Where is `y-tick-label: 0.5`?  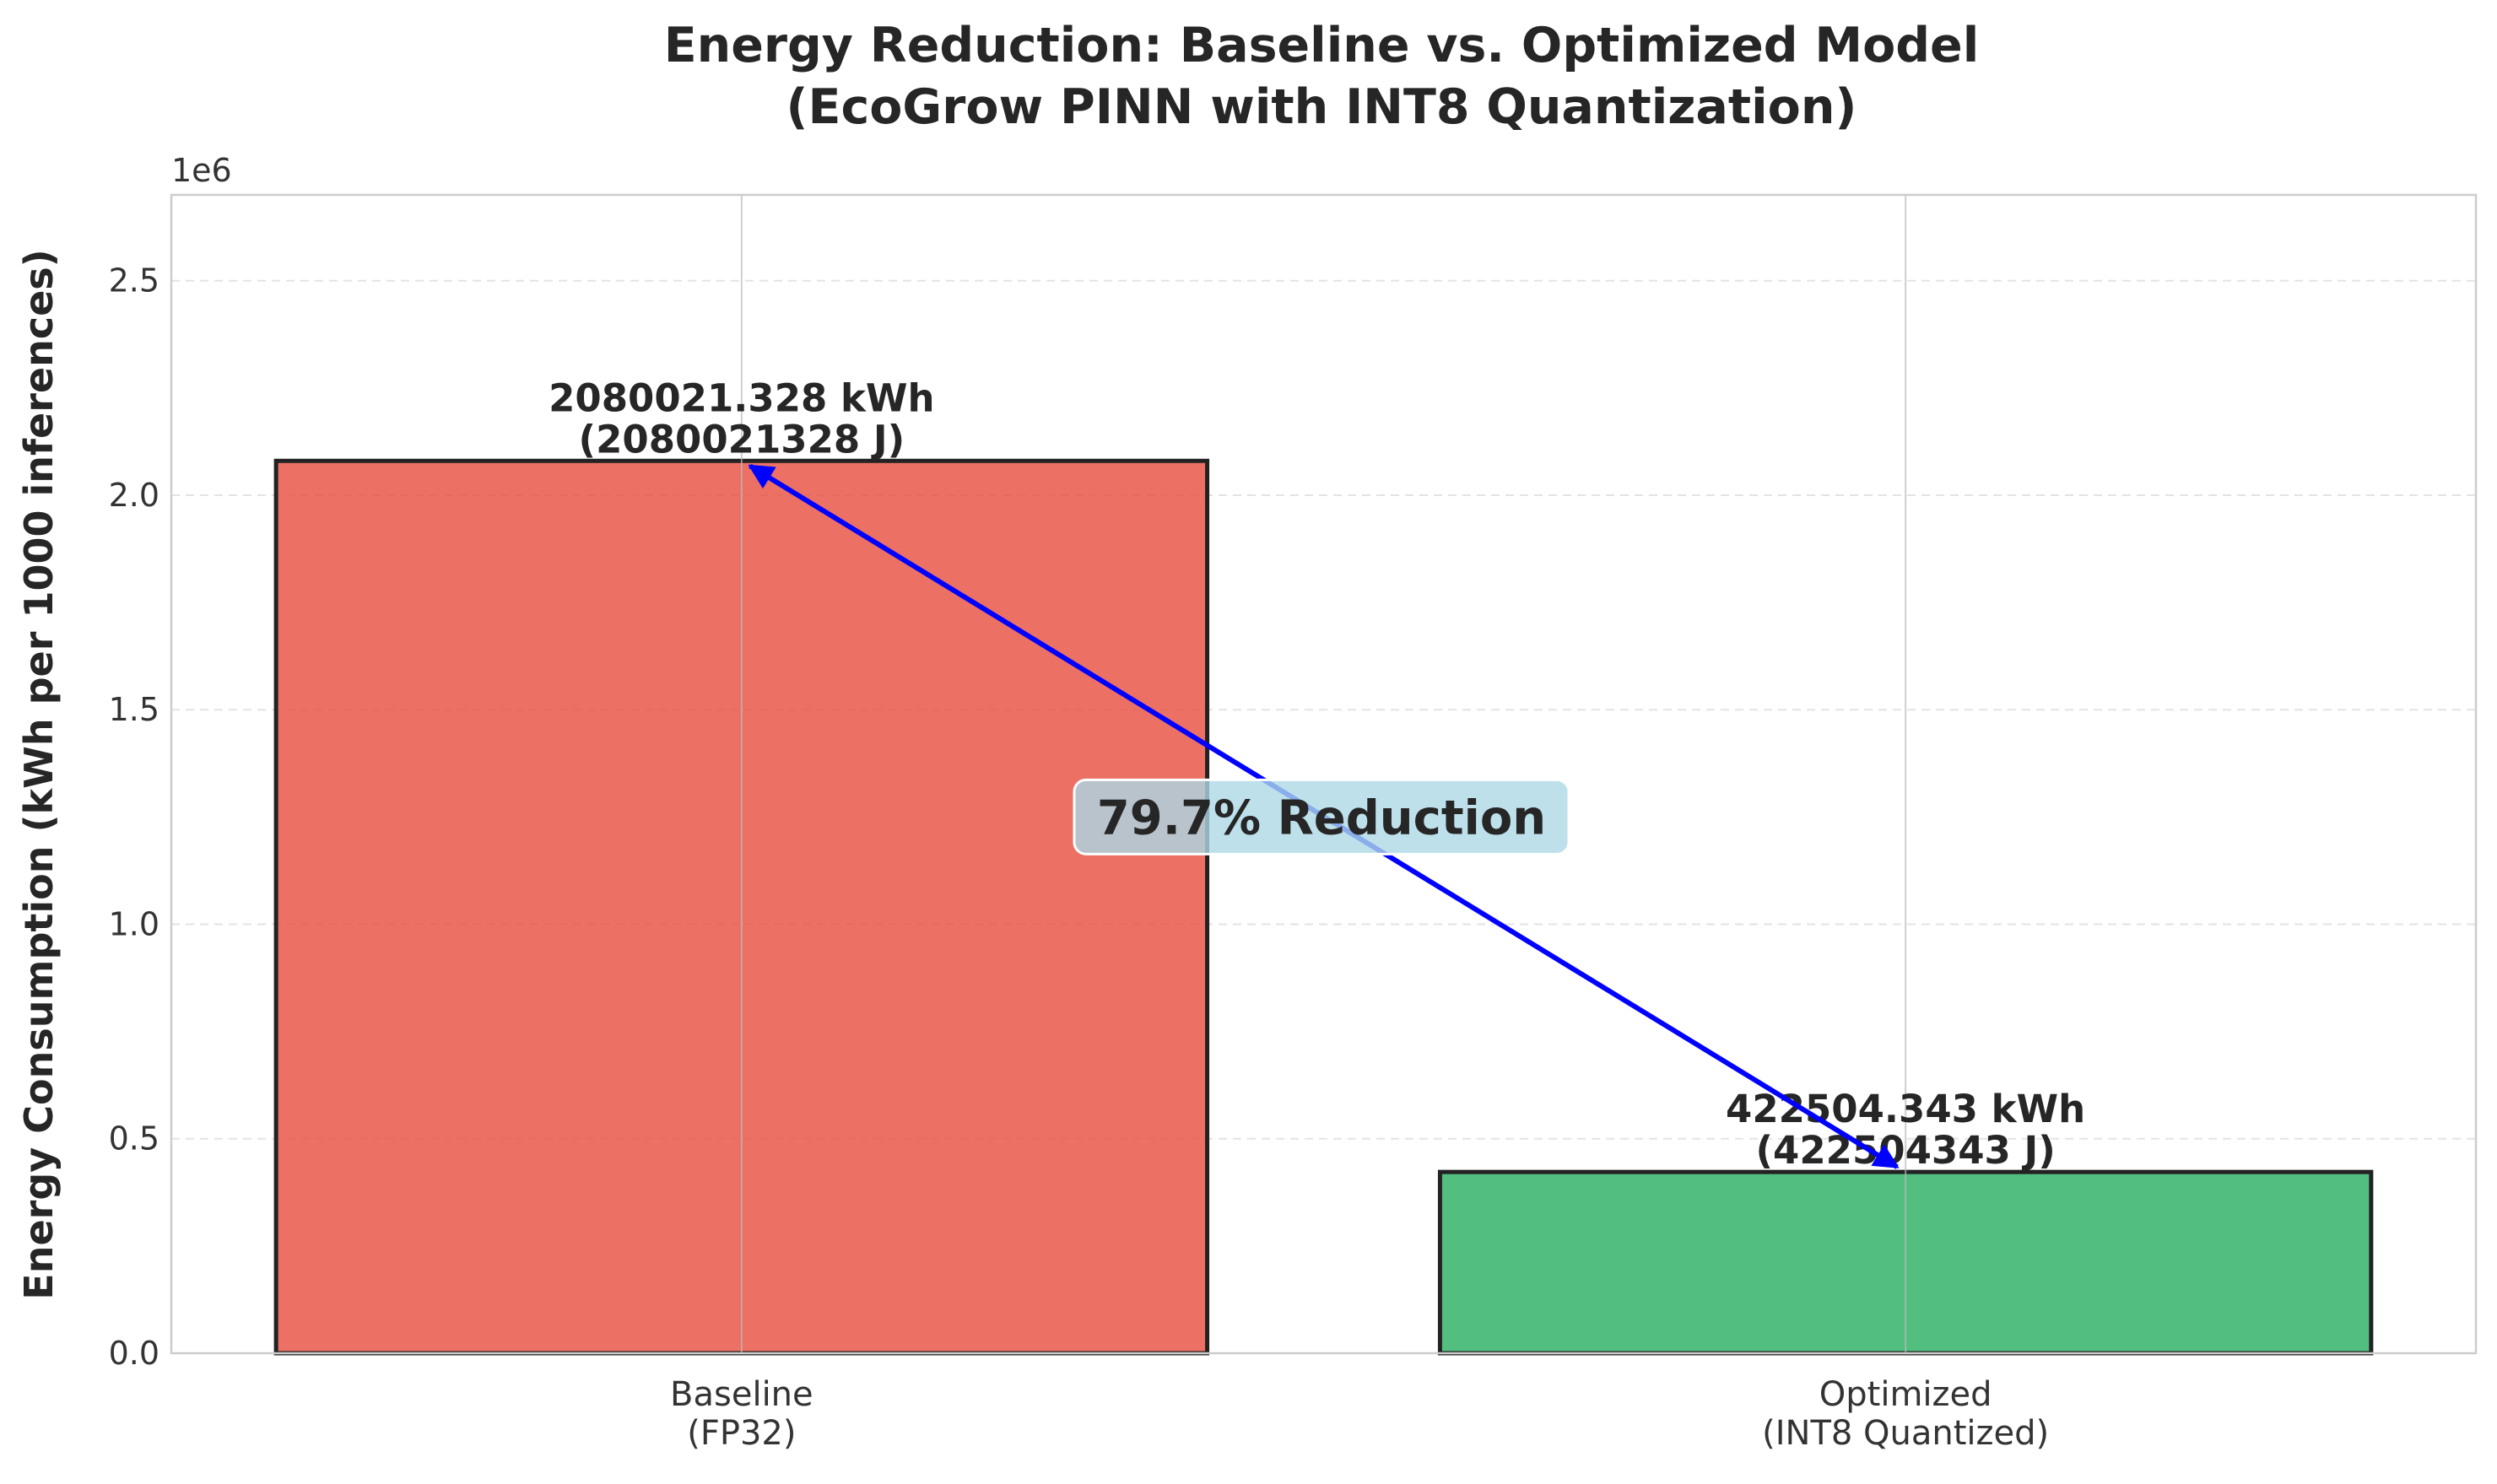 y-tick-label: 0.5 is located at coordinates (134, 1139).